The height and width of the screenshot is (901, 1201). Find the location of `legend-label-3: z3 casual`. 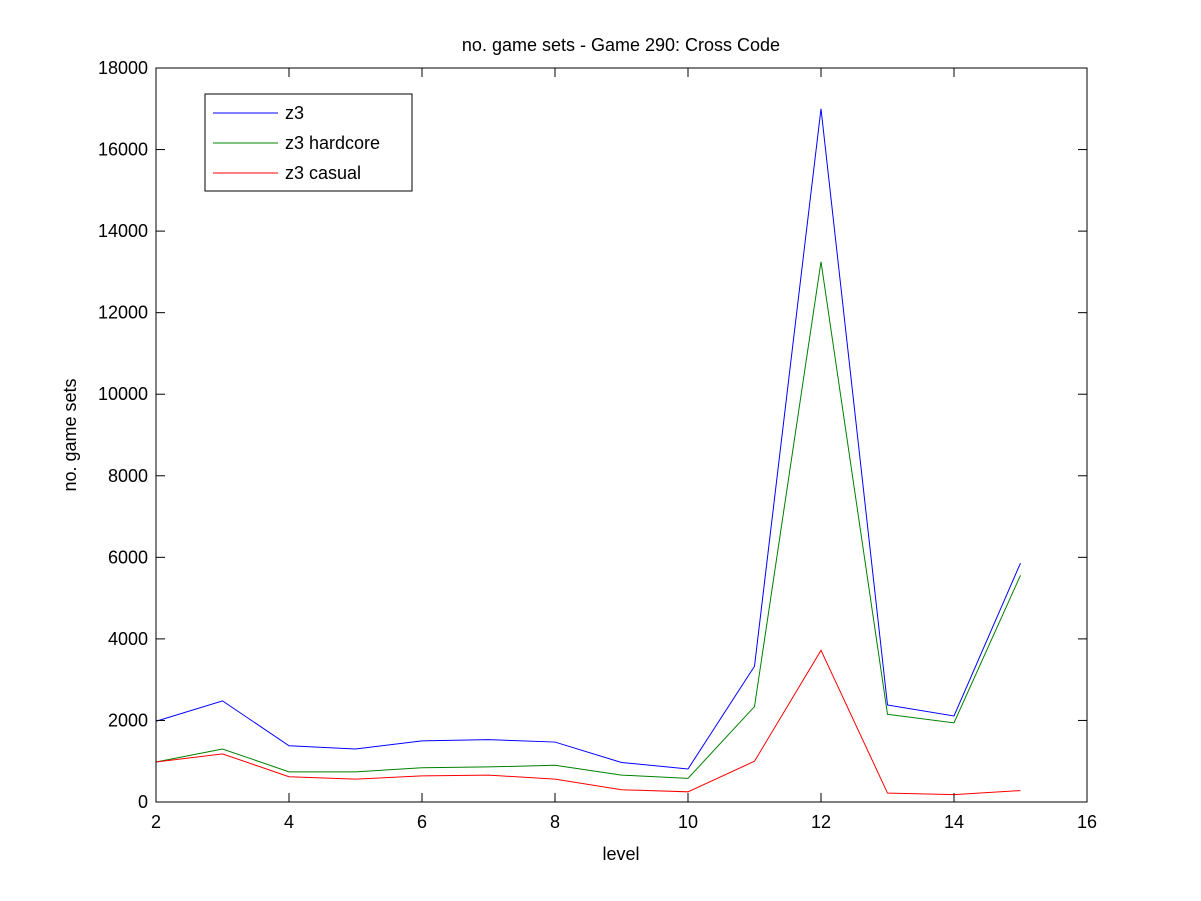

legend-label-3: z3 casual is located at coordinates (323, 173).